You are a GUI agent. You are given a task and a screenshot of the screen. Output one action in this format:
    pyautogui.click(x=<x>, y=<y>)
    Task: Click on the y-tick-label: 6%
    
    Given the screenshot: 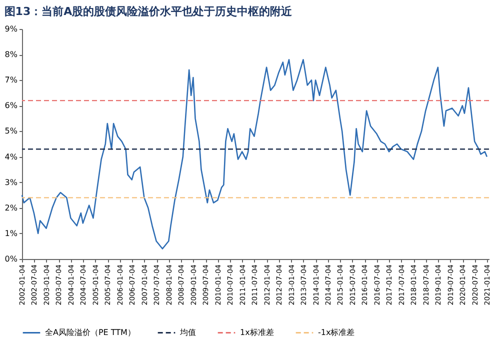 What is the action you would take?
    pyautogui.click(x=11, y=105)
    